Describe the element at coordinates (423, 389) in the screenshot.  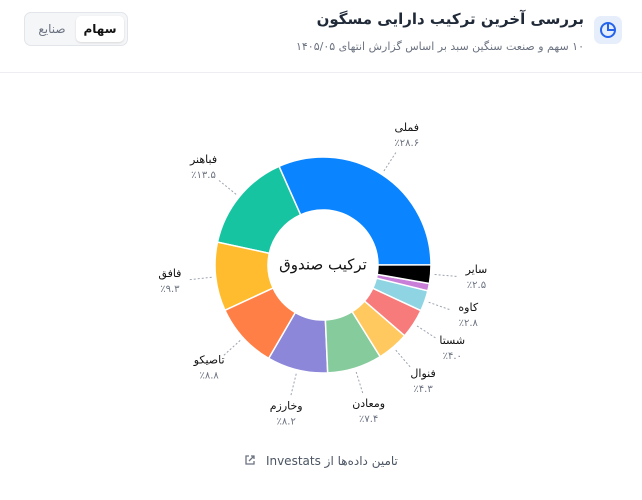
I see `value-label: ٪۴.۳` at that location.